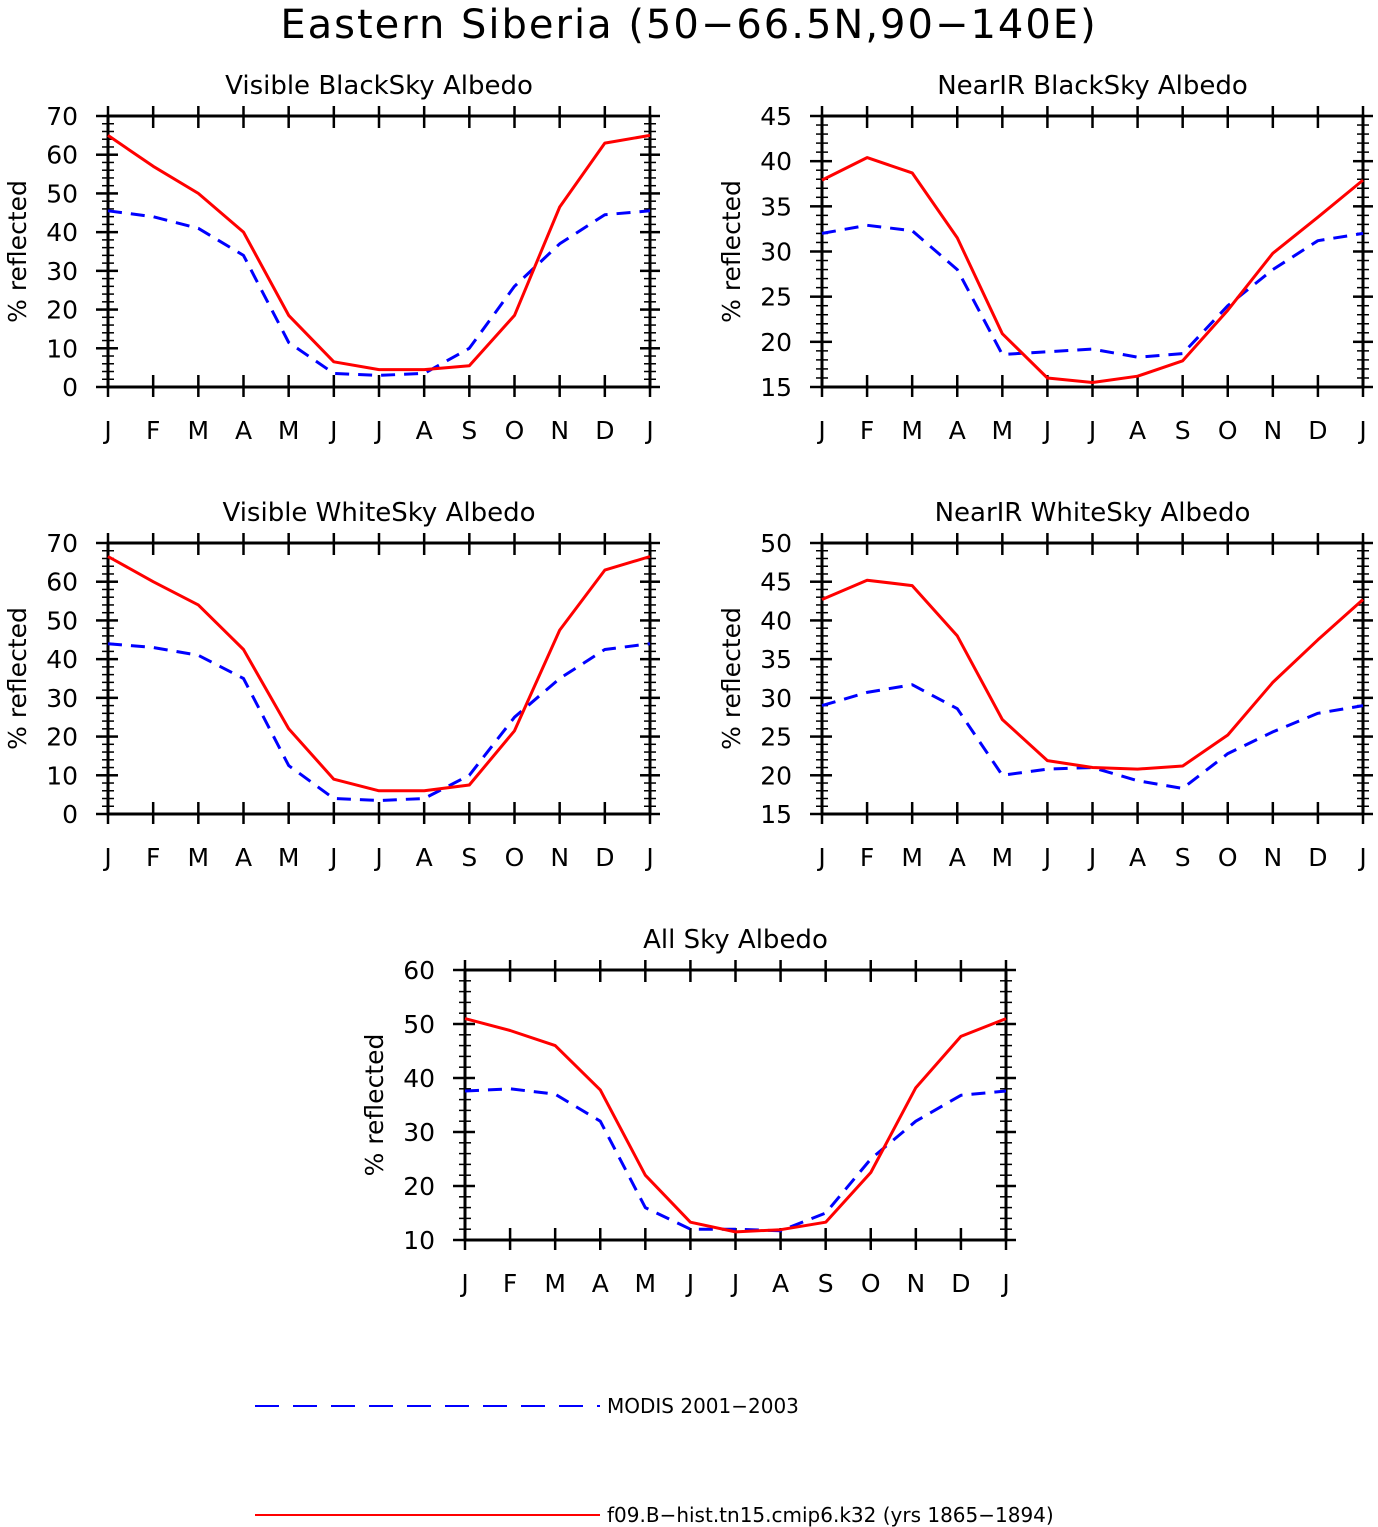 Image resolution: width=1378 pixels, height=1527 pixels. Describe the element at coordinates (703, 1406) in the screenshot. I see `legend-modis-label: MODIS 2001−2003` at that location.